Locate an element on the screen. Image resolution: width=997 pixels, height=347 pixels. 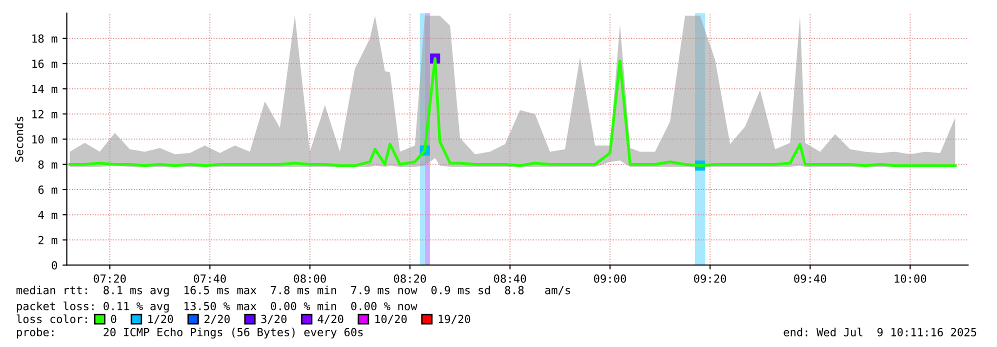
legend-label: 3/20 is located at coordinates (274, 319).